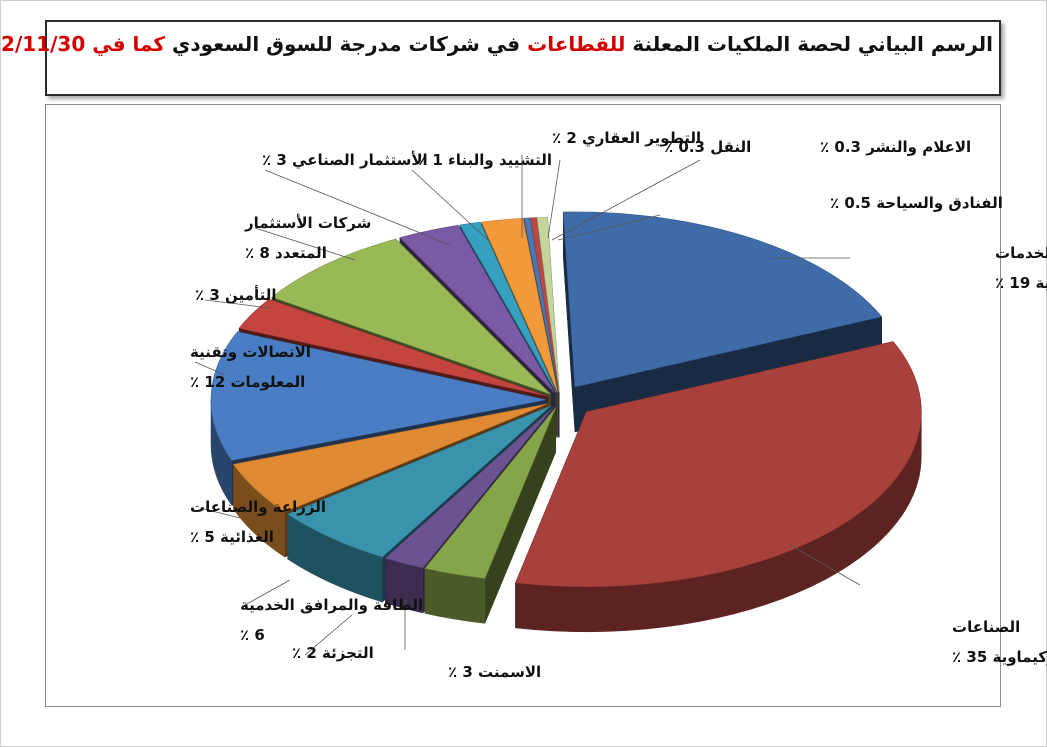 The width and height of the screenshot is (1047, 747). Describe the element at coordinates (346, 44) in the screenshot. I see `title-part2: في شركات مدرجة للسوق السعودي` at that location.